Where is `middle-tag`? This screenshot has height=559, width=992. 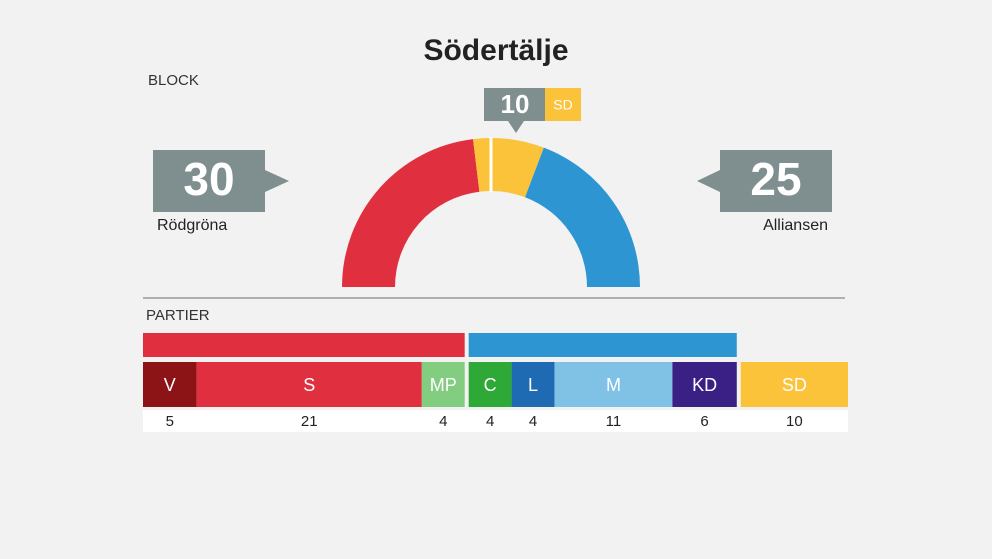 middle-tag is located at coordinates (514, 110).